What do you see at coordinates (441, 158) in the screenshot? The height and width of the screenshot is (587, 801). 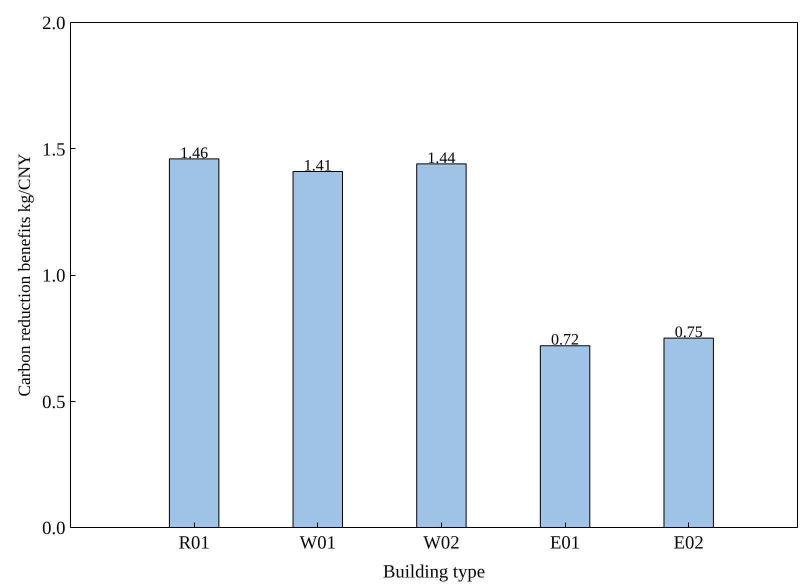 I see `data-label: 1.44` at bounding box center [441, 158].